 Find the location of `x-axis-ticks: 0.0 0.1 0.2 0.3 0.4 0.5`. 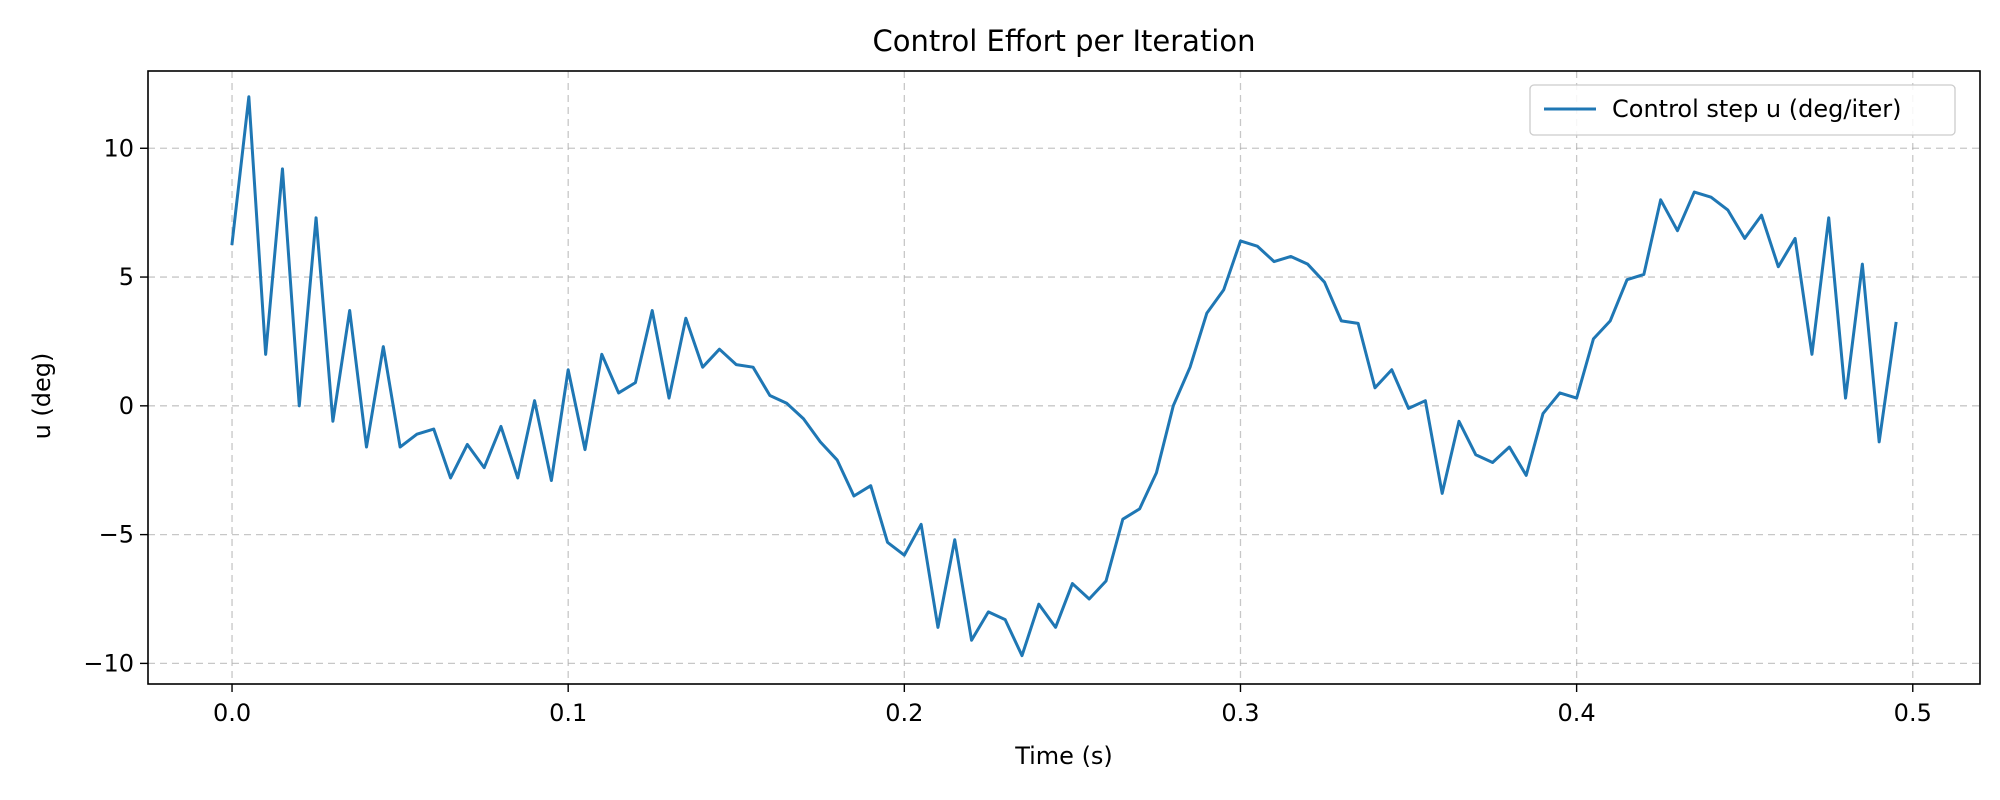

x-axis-ticks: 0.0 0.1 0.2 0.3 0.4 0.5 is located at coordinates (1072, 705).